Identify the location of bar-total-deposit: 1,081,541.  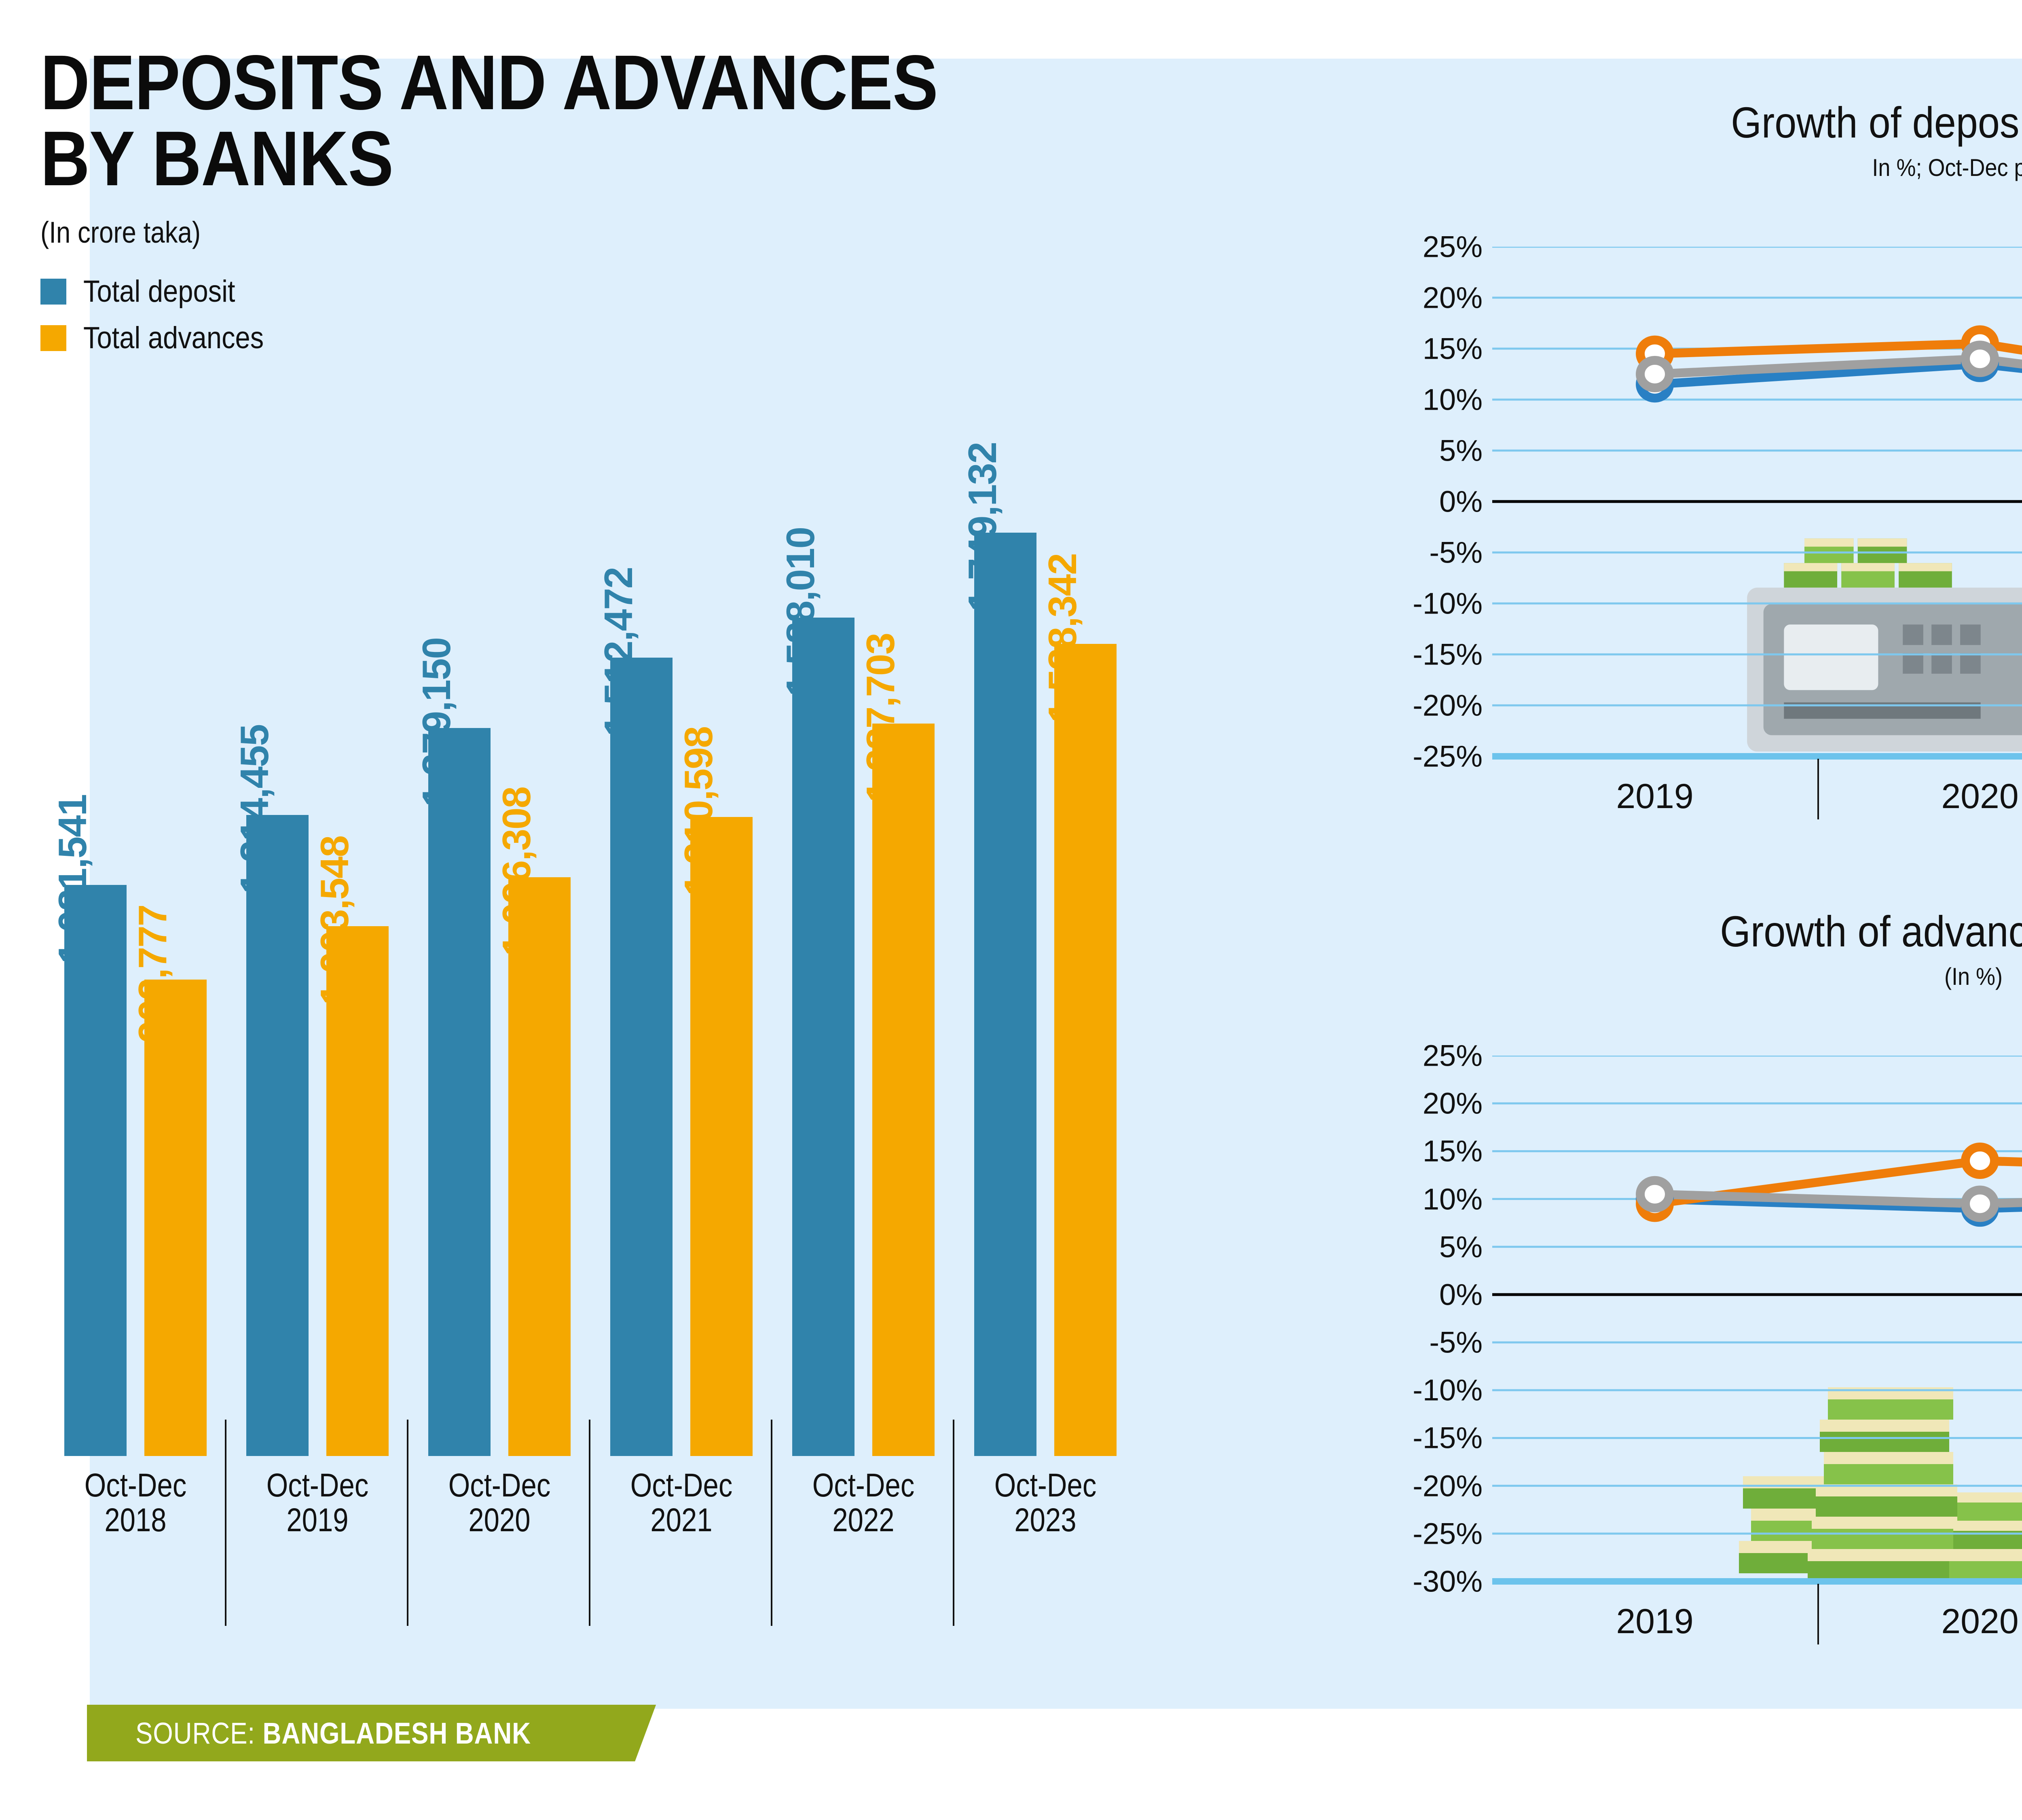
(88, 1125).